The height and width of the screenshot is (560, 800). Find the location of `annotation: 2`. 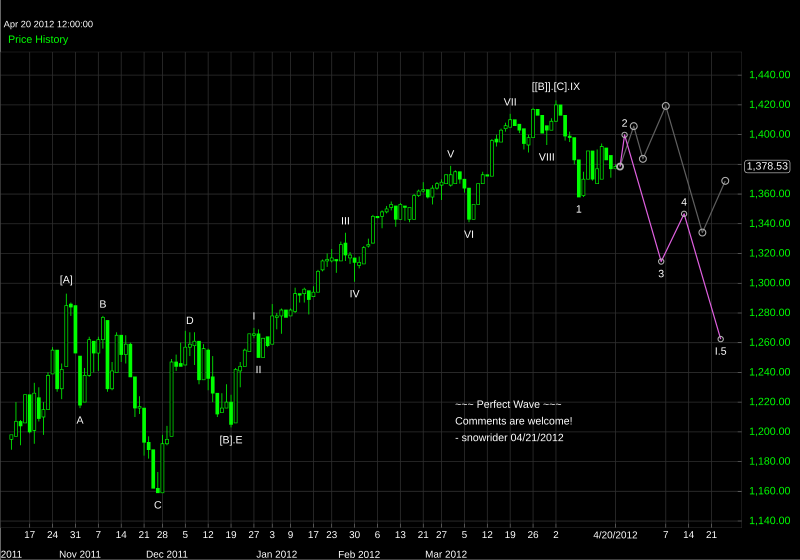

annotation: 2 is located at coordinates (625, 123).